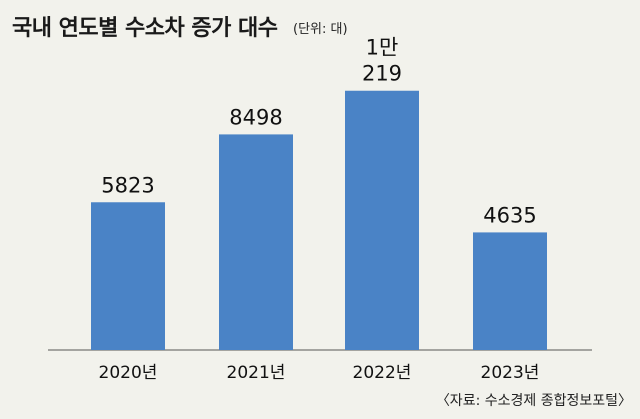 The height and width of the screenshot is (419, 640). Describe the element at coordinates (256, 373) in the screenshot. I see `x-tick-label: 2021년` at that location.